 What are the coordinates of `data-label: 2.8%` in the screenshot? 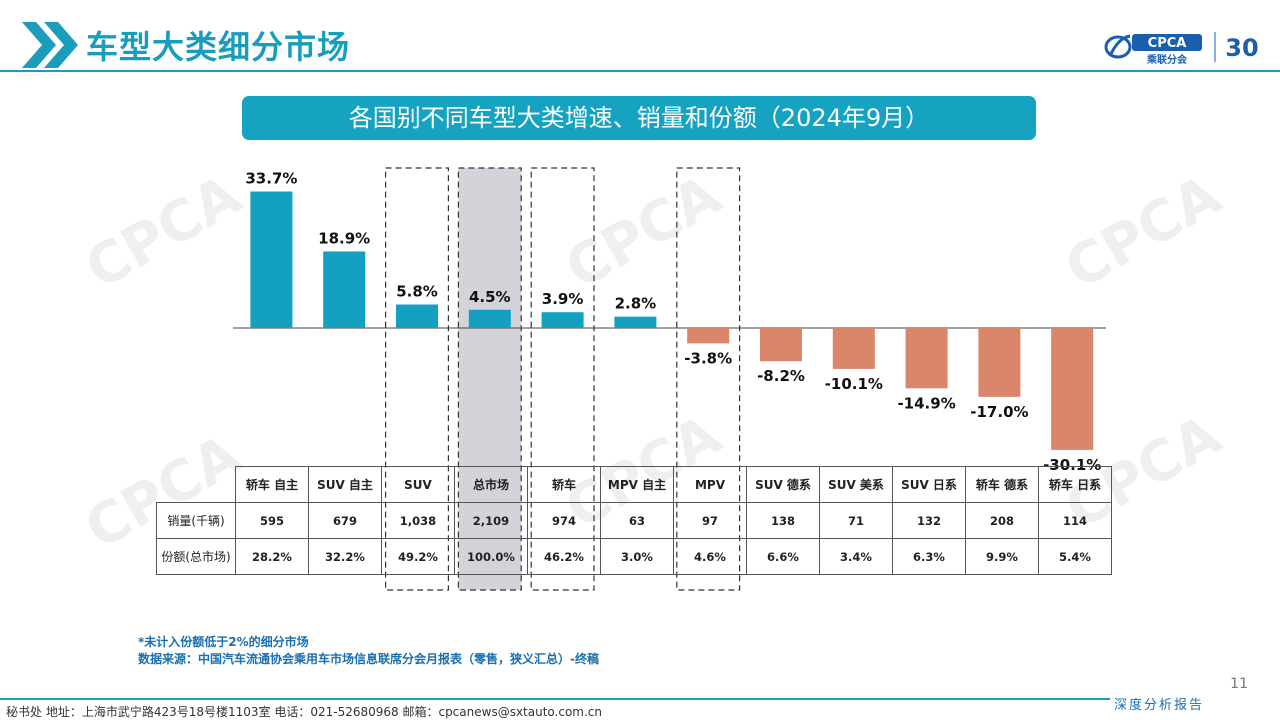 It's located at (636, 304).